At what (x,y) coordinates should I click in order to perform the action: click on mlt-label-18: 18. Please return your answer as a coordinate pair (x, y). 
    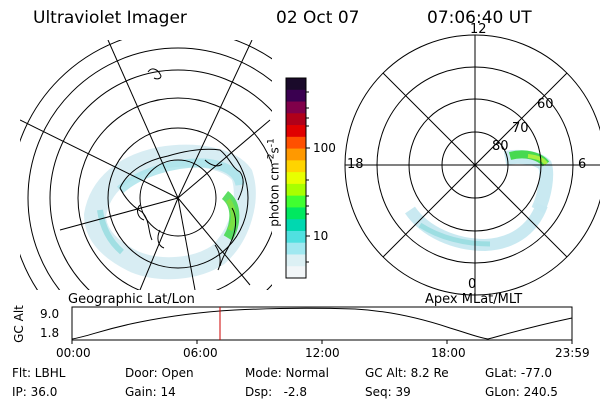
    Looking at the image, I should click on (355, 164).